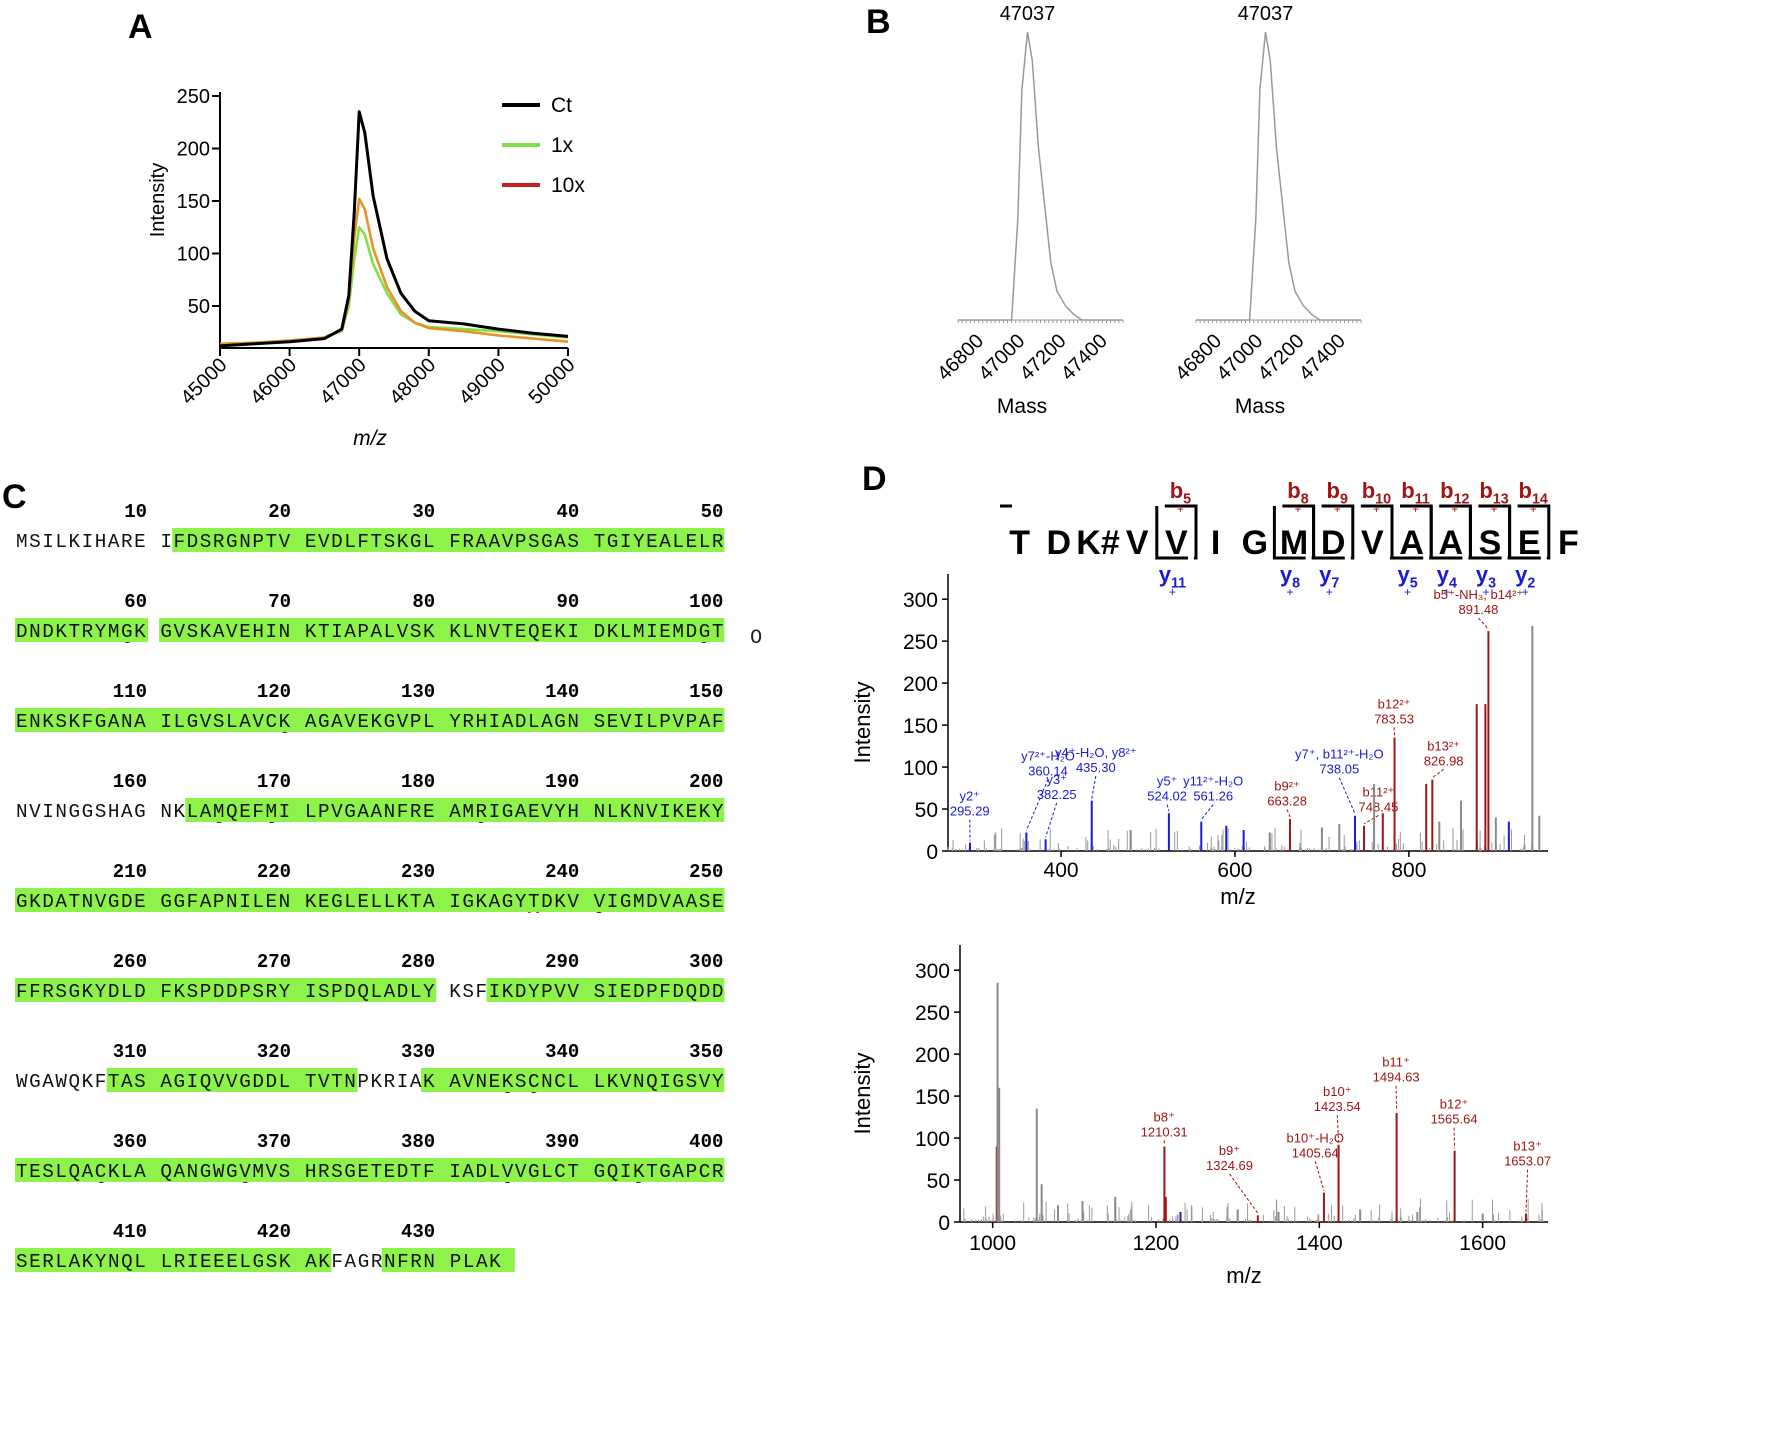 Image resolution: width=1772 pixels, height=1440 pixels. What do you see at coordinates (932, 1055) in the screenshot?
I see `panel-d-y-tick-label: 200` at bounding box center [932, 1055].